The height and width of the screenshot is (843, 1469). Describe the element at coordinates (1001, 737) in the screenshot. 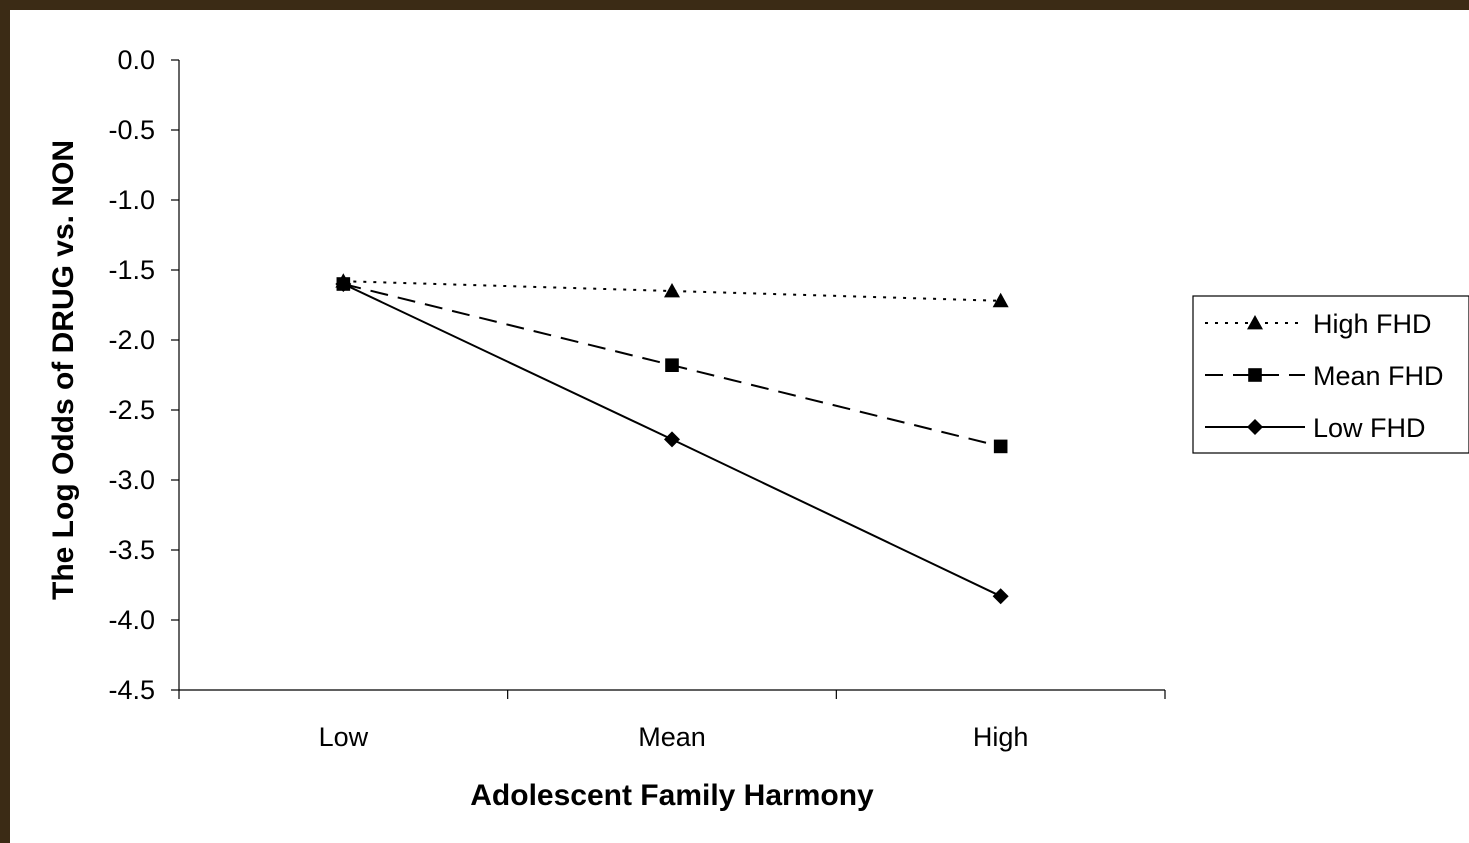

I see `x-tick-label: High` at that location.